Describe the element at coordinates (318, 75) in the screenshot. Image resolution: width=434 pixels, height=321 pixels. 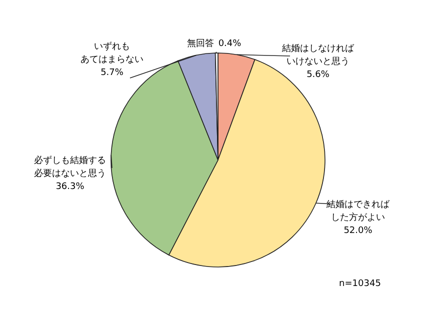
I see `data-label: 5.6%` at that location.